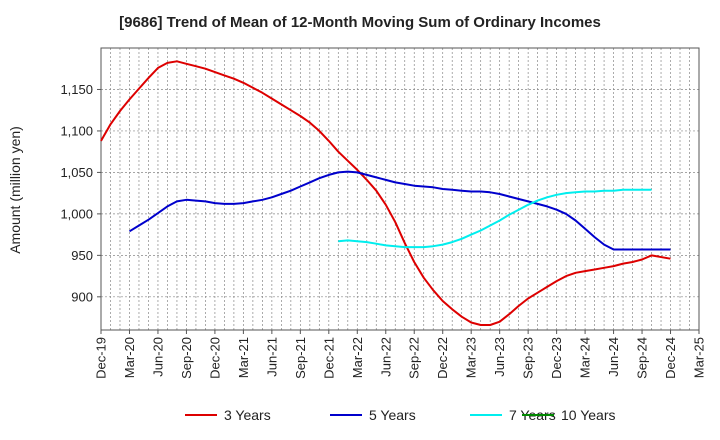 The image size is (720, 440). I want to click on legend-label: 3 Years, so click(247, 415).